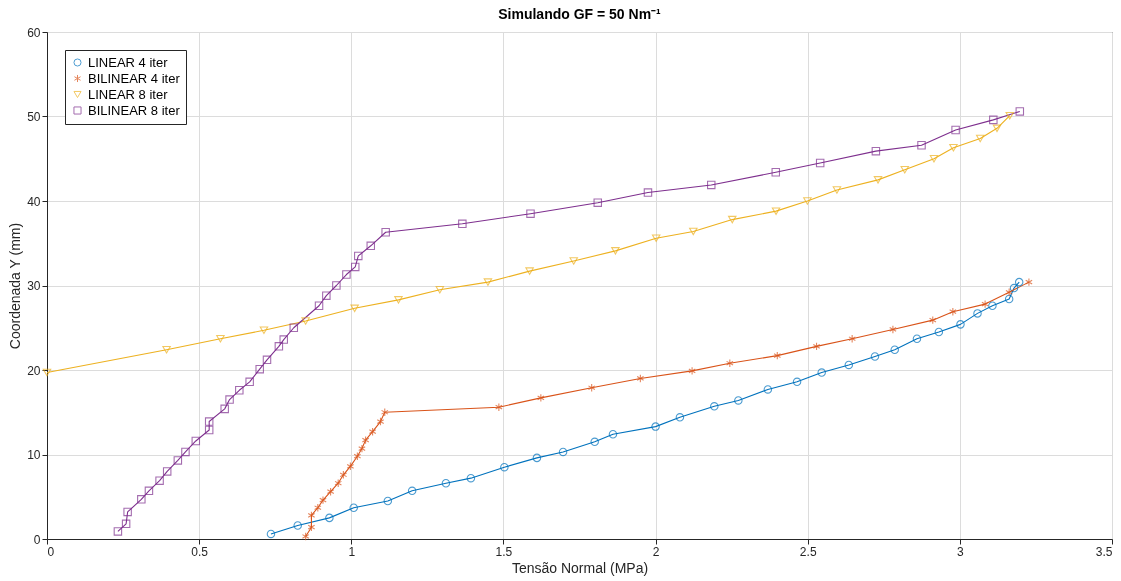  I want to click on x-tick-label: 3.5, so click(1104, 551).